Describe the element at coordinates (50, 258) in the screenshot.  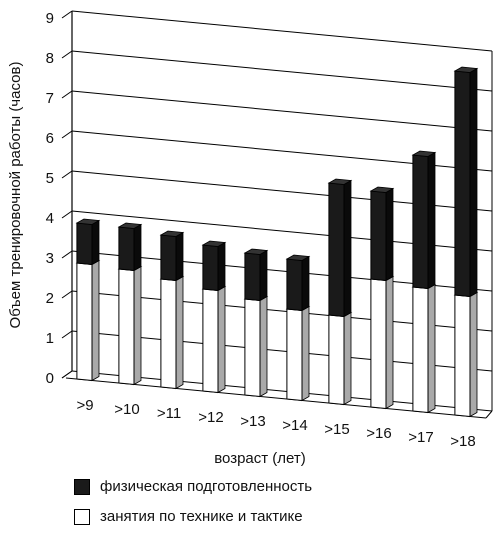
I see `y-tick-label: 3` at that location.